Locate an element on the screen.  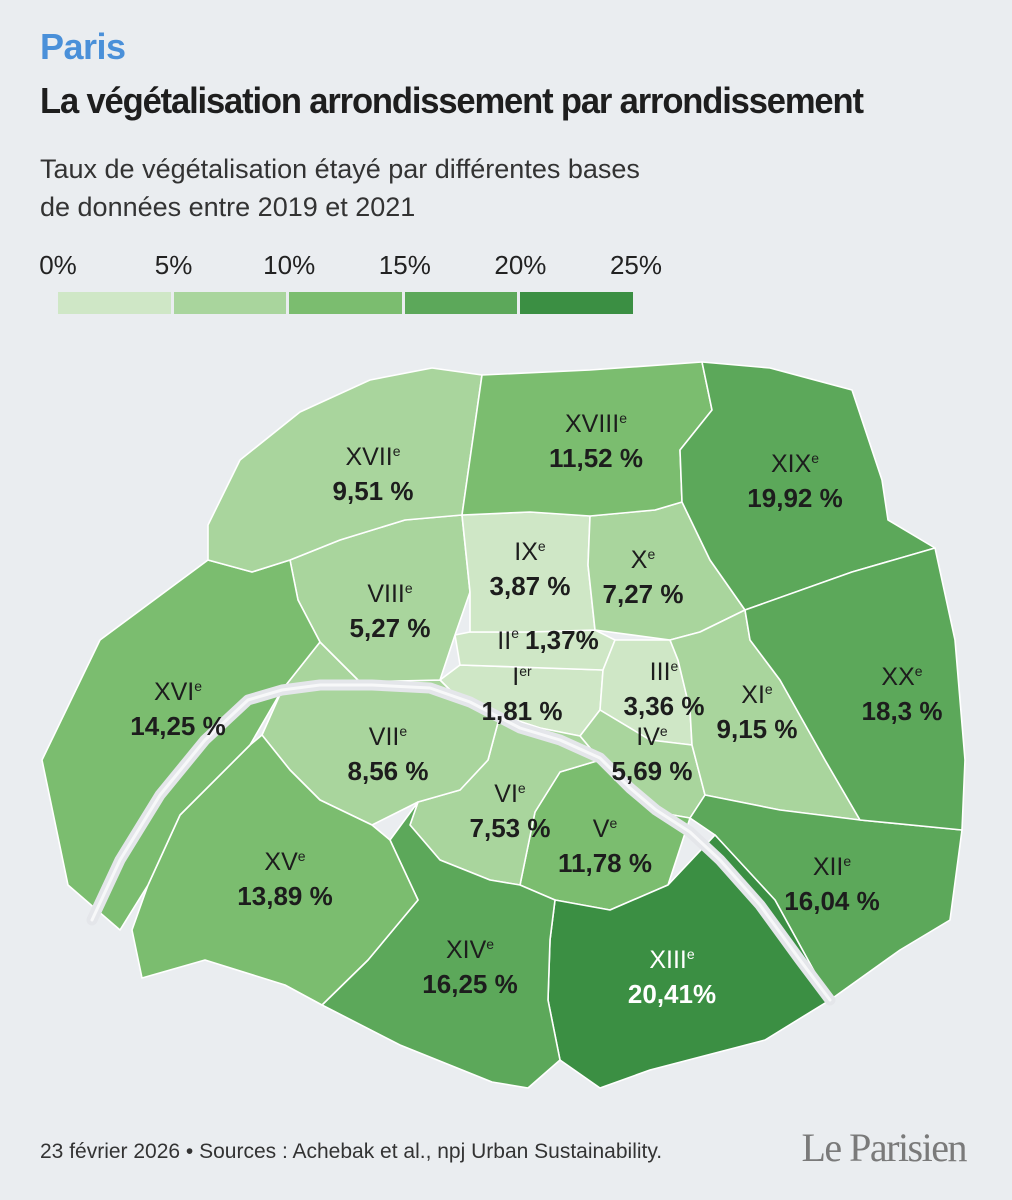
district-label-viii: VIIIe 5,27 % is located at coordinates (390, 611).